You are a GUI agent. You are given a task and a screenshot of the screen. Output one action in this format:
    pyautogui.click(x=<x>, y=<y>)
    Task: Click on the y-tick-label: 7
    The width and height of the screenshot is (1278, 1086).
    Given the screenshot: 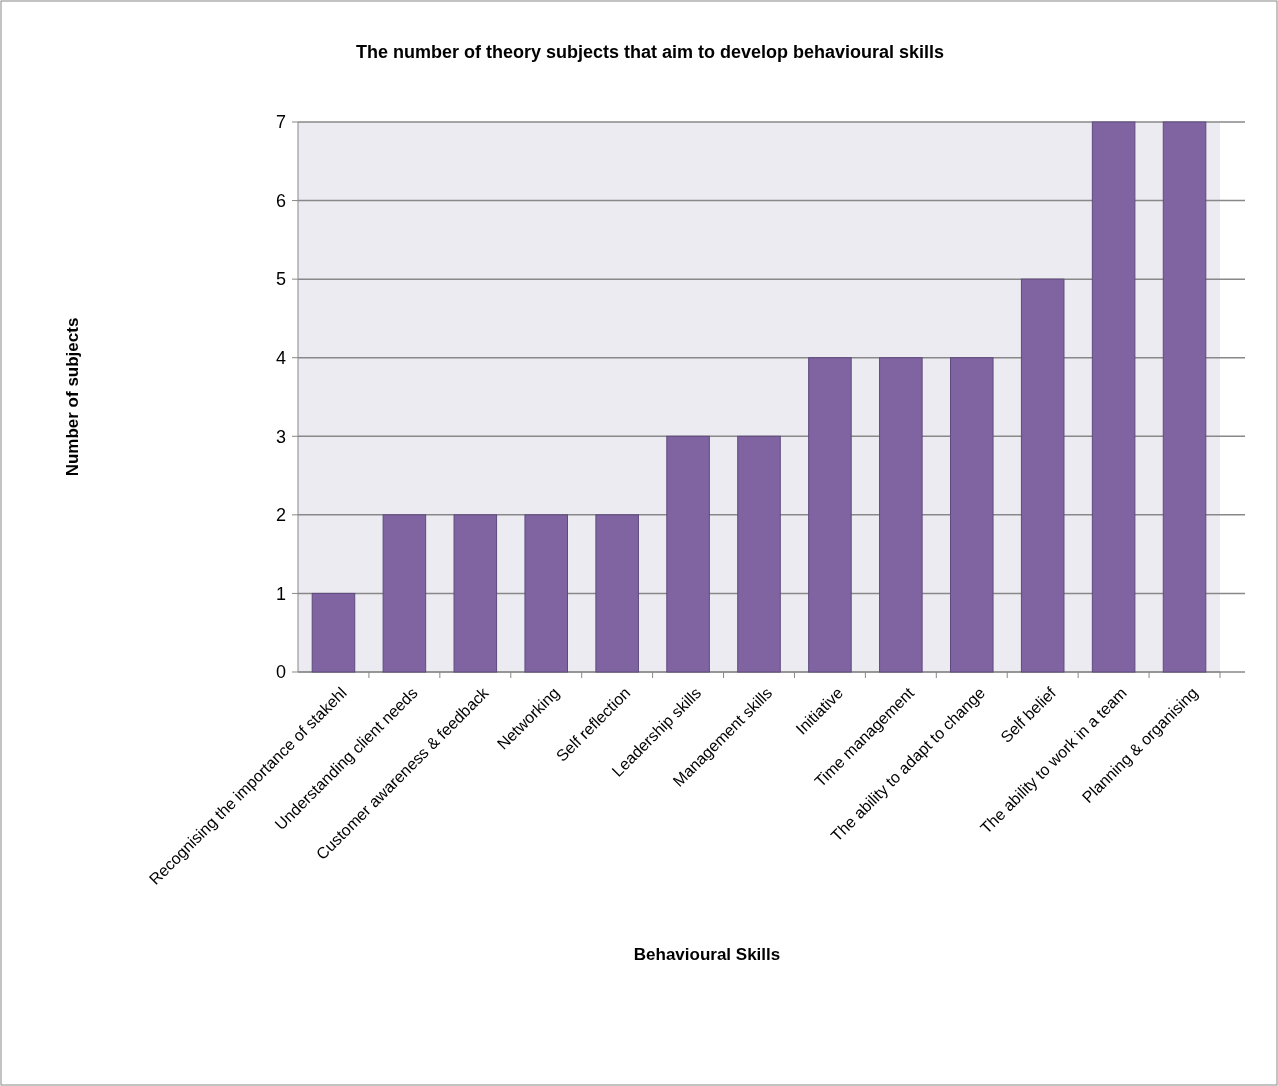 What is the action you would take?
    pyautogui.click(x=280, y=122)
    